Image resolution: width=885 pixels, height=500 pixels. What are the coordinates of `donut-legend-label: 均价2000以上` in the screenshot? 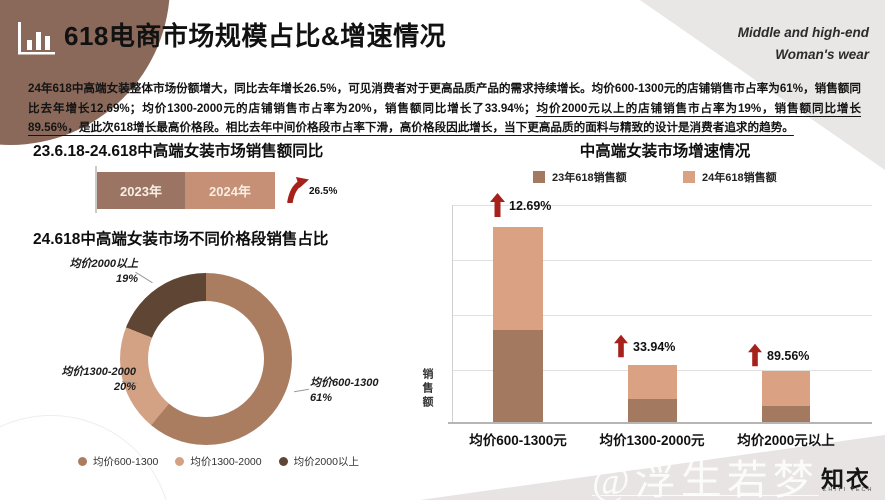 It's located at (326, 462).